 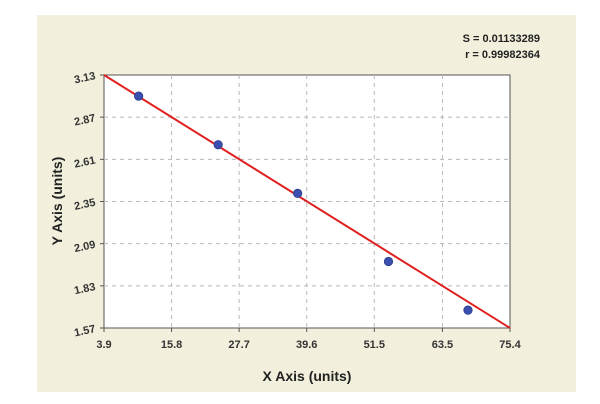 I want to click on y-tick-label: 2.09, so click(x=84, y=247).